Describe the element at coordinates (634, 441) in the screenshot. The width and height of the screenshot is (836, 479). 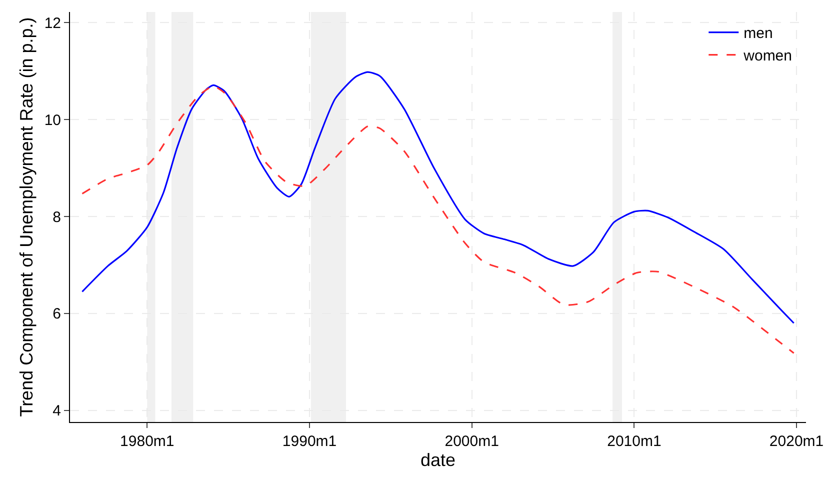
I see `x-tick-label: 2010m1` at that location.